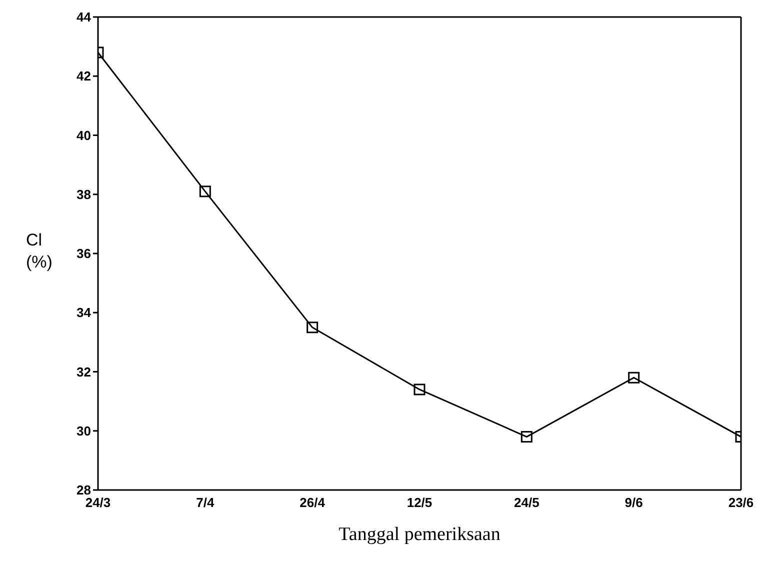 Image resolution: width=765 pixels, height=584 pixels. I want to click on x-tick-label: 9/6, so click(633, 502).